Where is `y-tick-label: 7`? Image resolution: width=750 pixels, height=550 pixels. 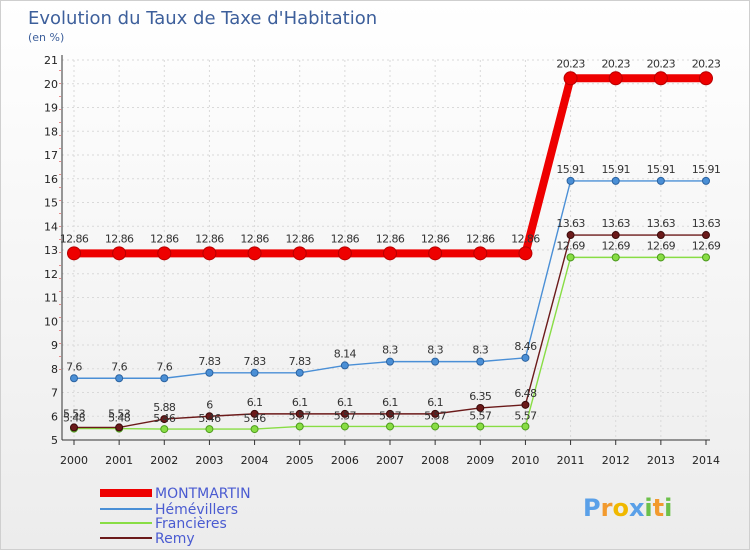
y-tick-label: 7 is located at coordinates (54, 393).